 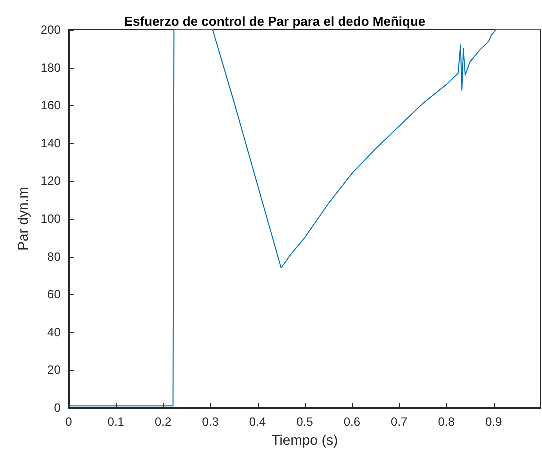 What do you see at coordinates (211, 422) in the screenshot?
I see `x-tick-label: 0.3` at bounding box center [211, 422].